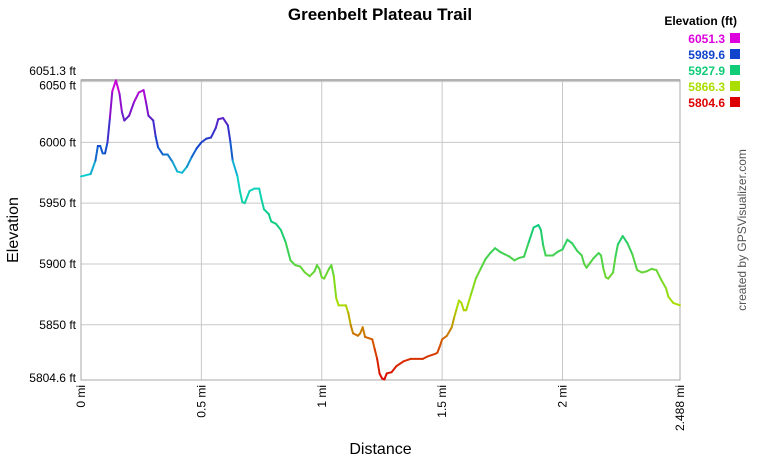 The width and height of the screenshot is (760, 460). What do you see at coordinates (52, 378) in the screenshot?
I see `y-tick-label: 5804.6 ft` at bounding box center [52, 378].